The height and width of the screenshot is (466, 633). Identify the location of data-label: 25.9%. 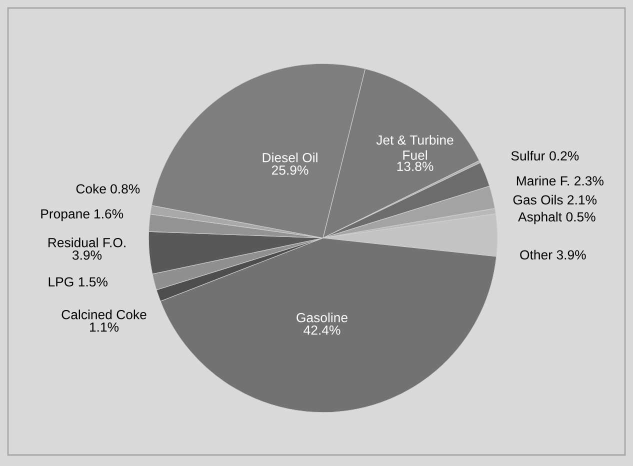
(290, 170).